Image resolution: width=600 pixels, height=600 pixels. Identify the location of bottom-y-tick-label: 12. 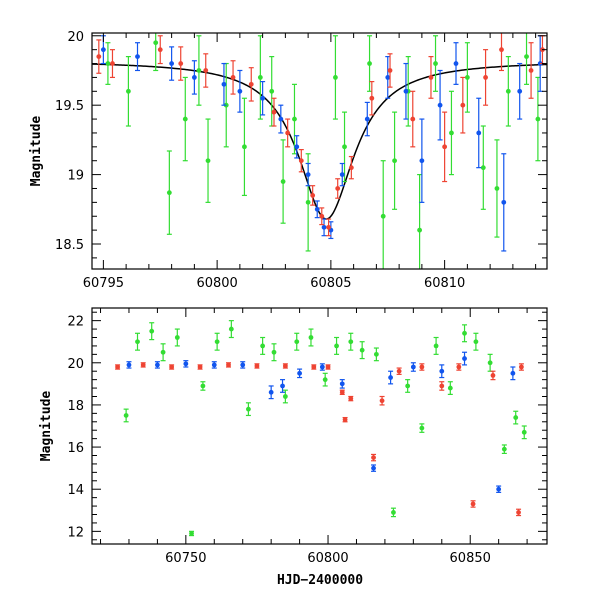
(75, 532).